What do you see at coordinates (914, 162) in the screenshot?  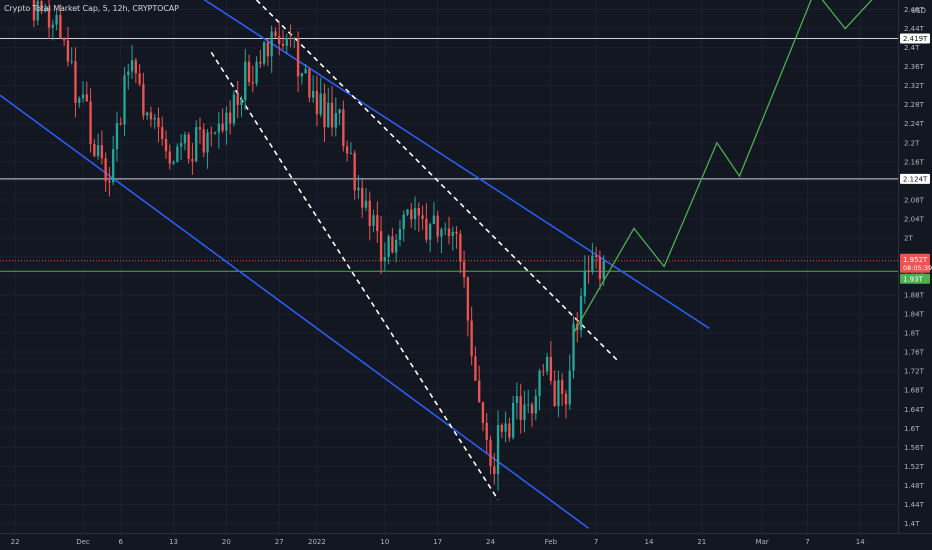 I see `price-tick-label: 2.16T` at bounding box center [914, 162].